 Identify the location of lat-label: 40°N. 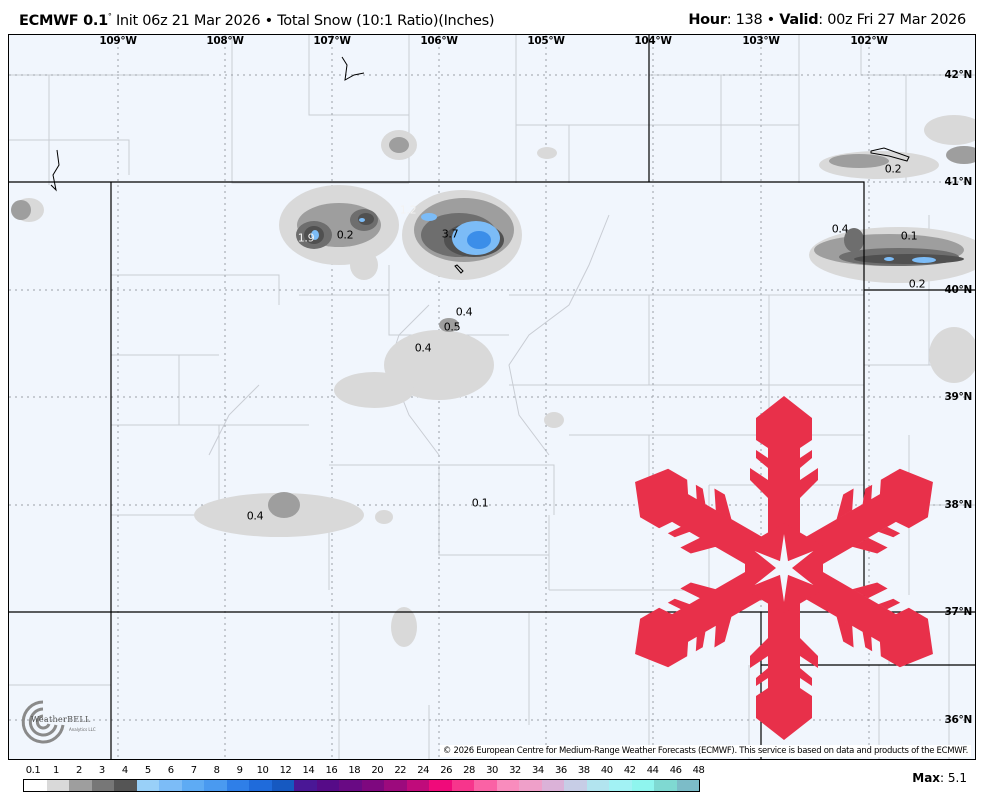
(958, 290).